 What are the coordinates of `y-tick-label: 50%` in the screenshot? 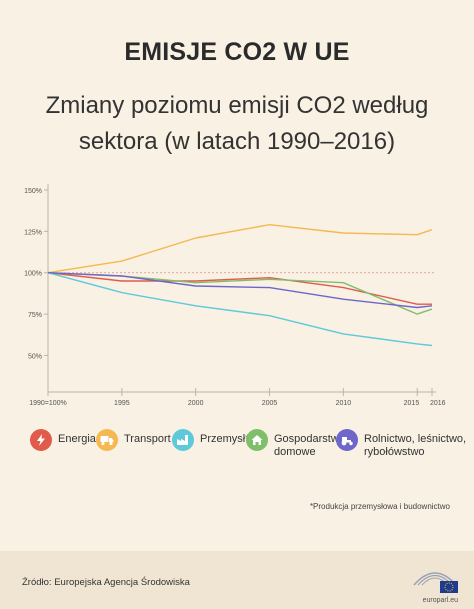 It's located at (35, 356).